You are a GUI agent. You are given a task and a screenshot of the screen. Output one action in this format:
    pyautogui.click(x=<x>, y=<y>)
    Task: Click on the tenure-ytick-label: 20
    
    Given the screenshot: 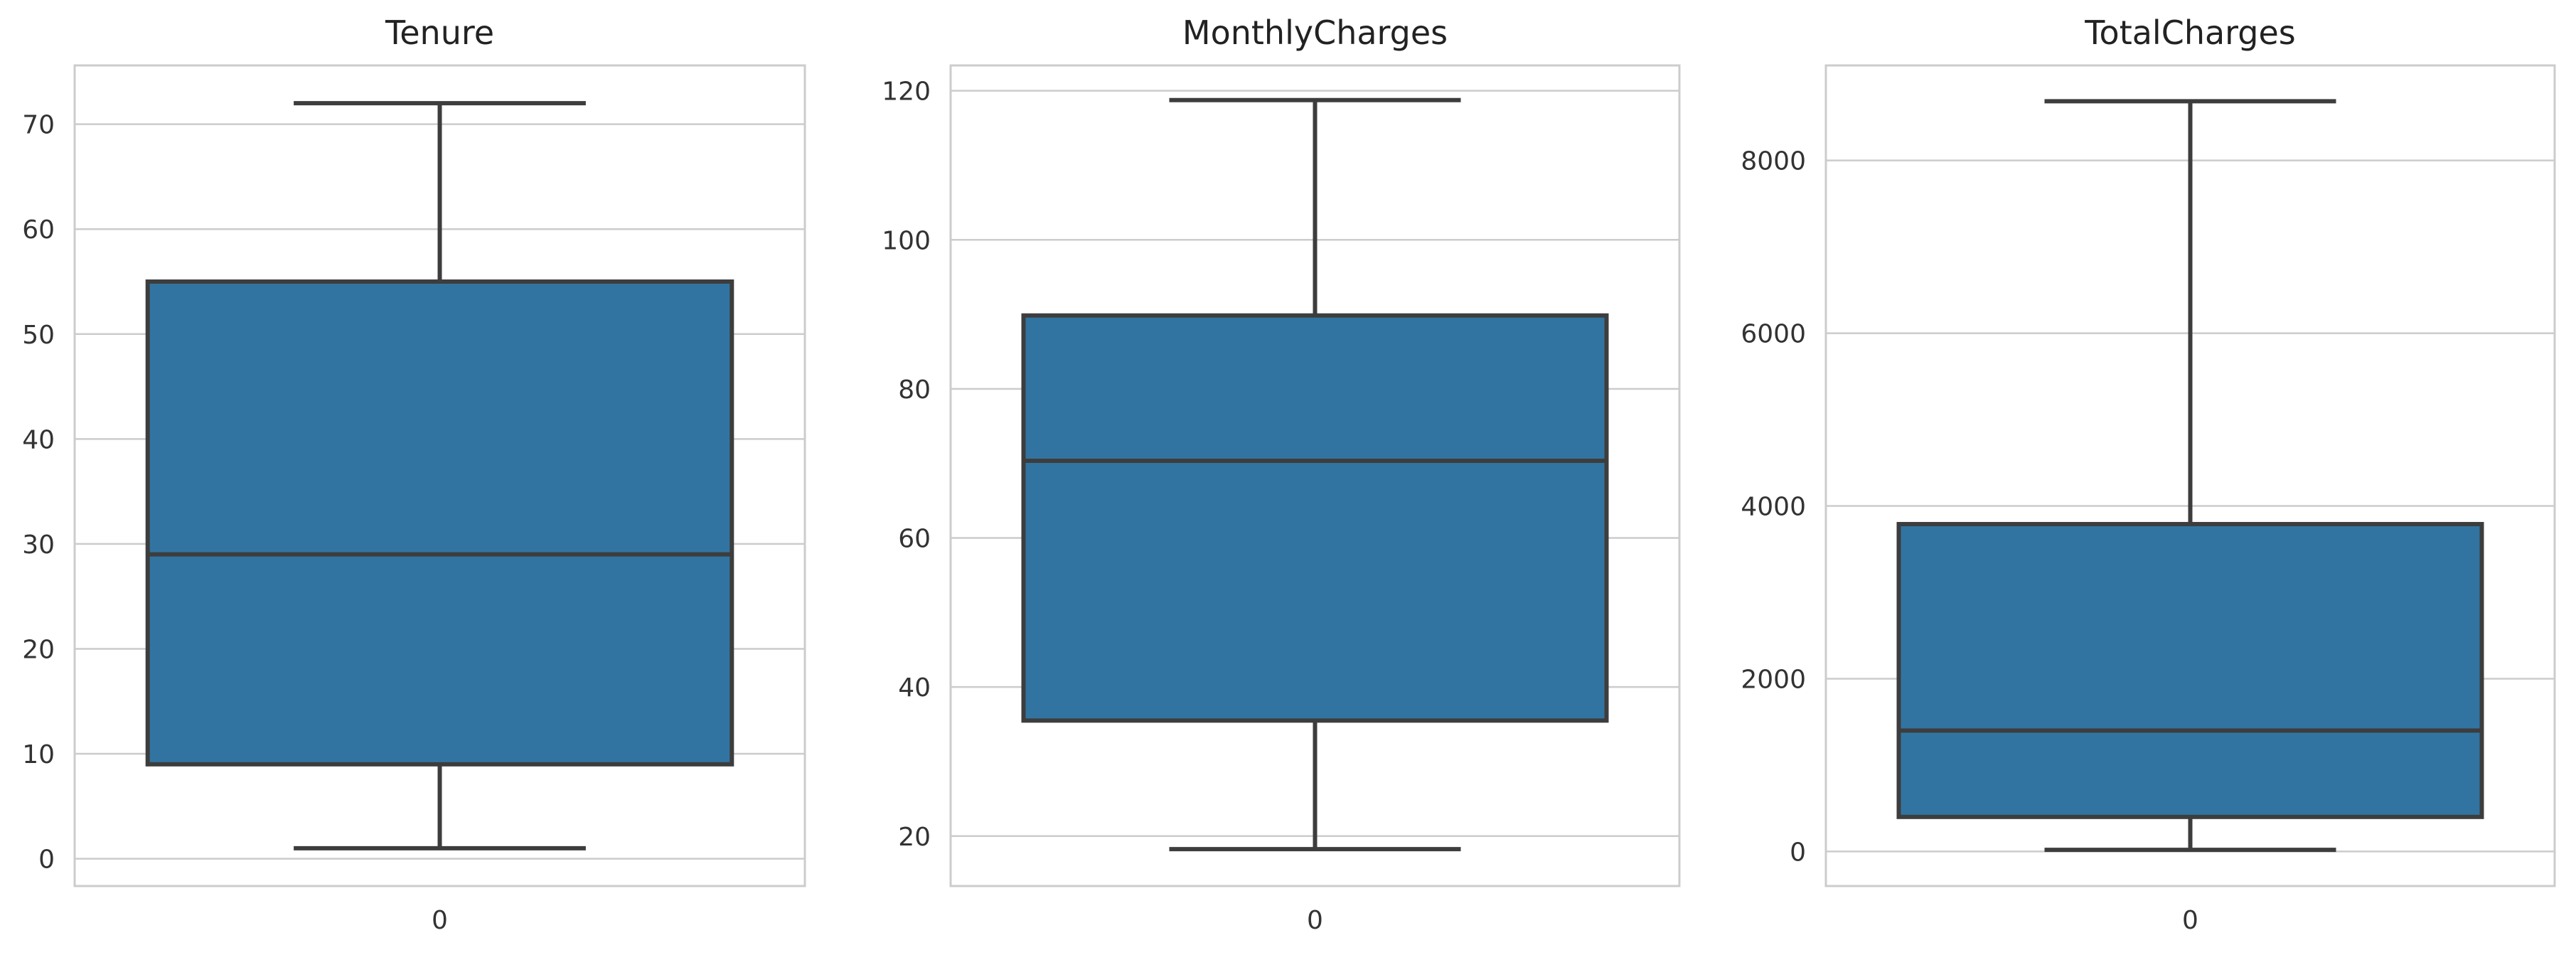 What is the action you would take?
    pyautogui.click(x=38, y=649)
    